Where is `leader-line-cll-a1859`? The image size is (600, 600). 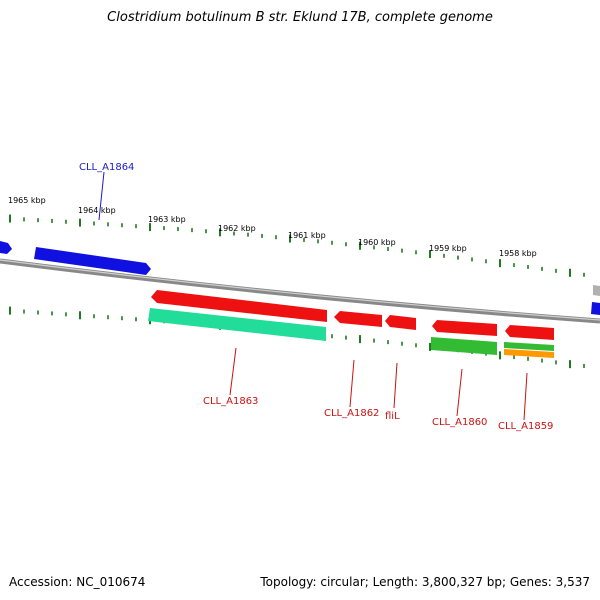 leader-line-cll-a1859 is located at coordinates (525, 396).